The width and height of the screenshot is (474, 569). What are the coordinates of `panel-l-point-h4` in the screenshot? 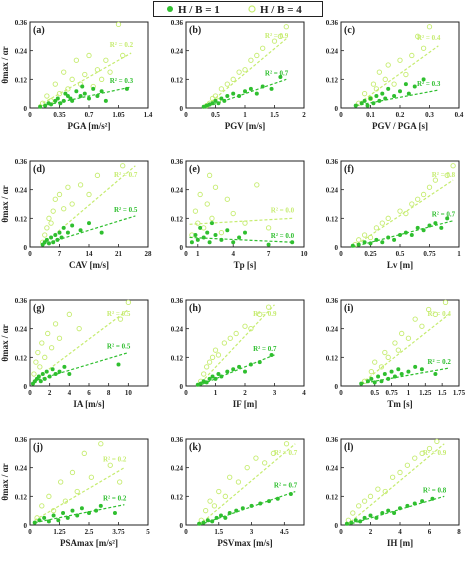 It's located at (378, 489).